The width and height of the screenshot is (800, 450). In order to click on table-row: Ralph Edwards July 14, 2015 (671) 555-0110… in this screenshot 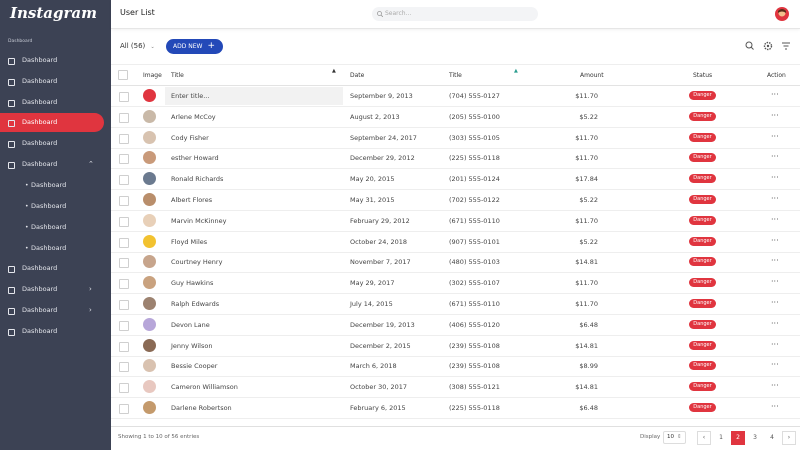, I will do `click(455, 304)`.